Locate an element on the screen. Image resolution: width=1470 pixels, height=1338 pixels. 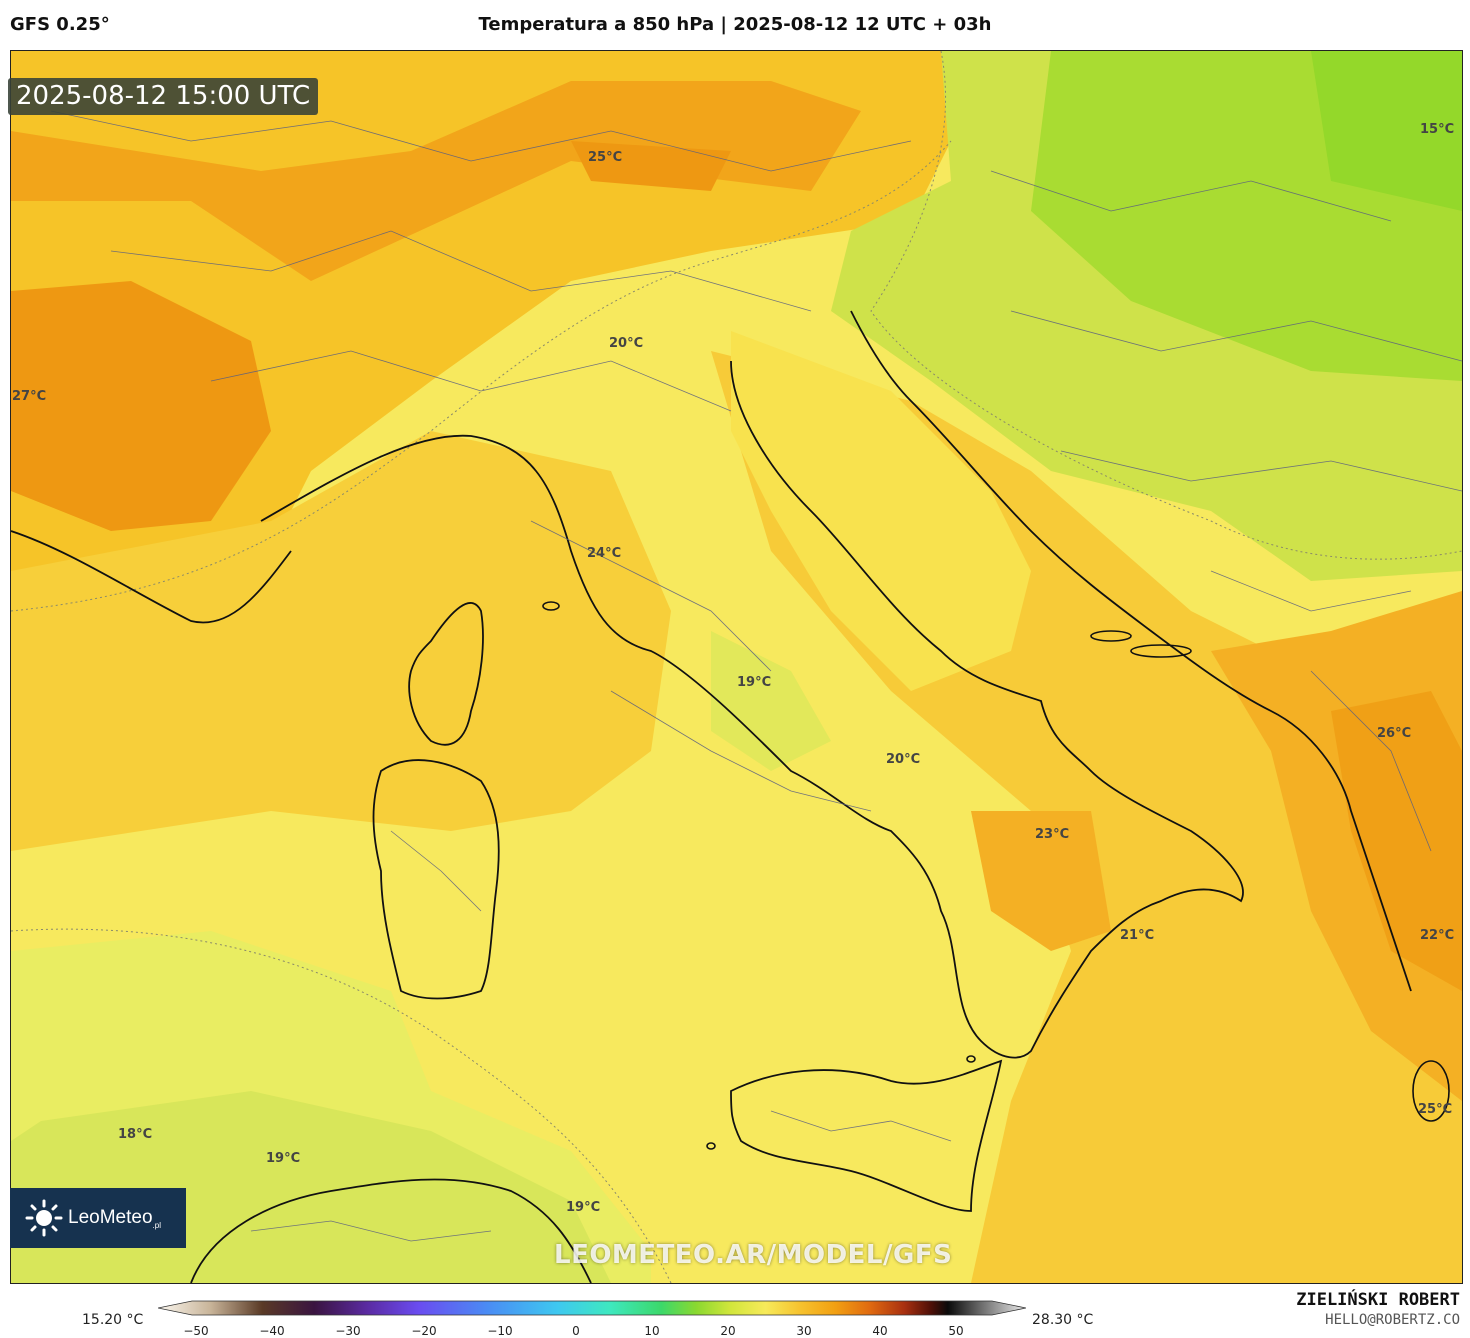
temp-label: 15°C is located at coordinates (1437, 129).